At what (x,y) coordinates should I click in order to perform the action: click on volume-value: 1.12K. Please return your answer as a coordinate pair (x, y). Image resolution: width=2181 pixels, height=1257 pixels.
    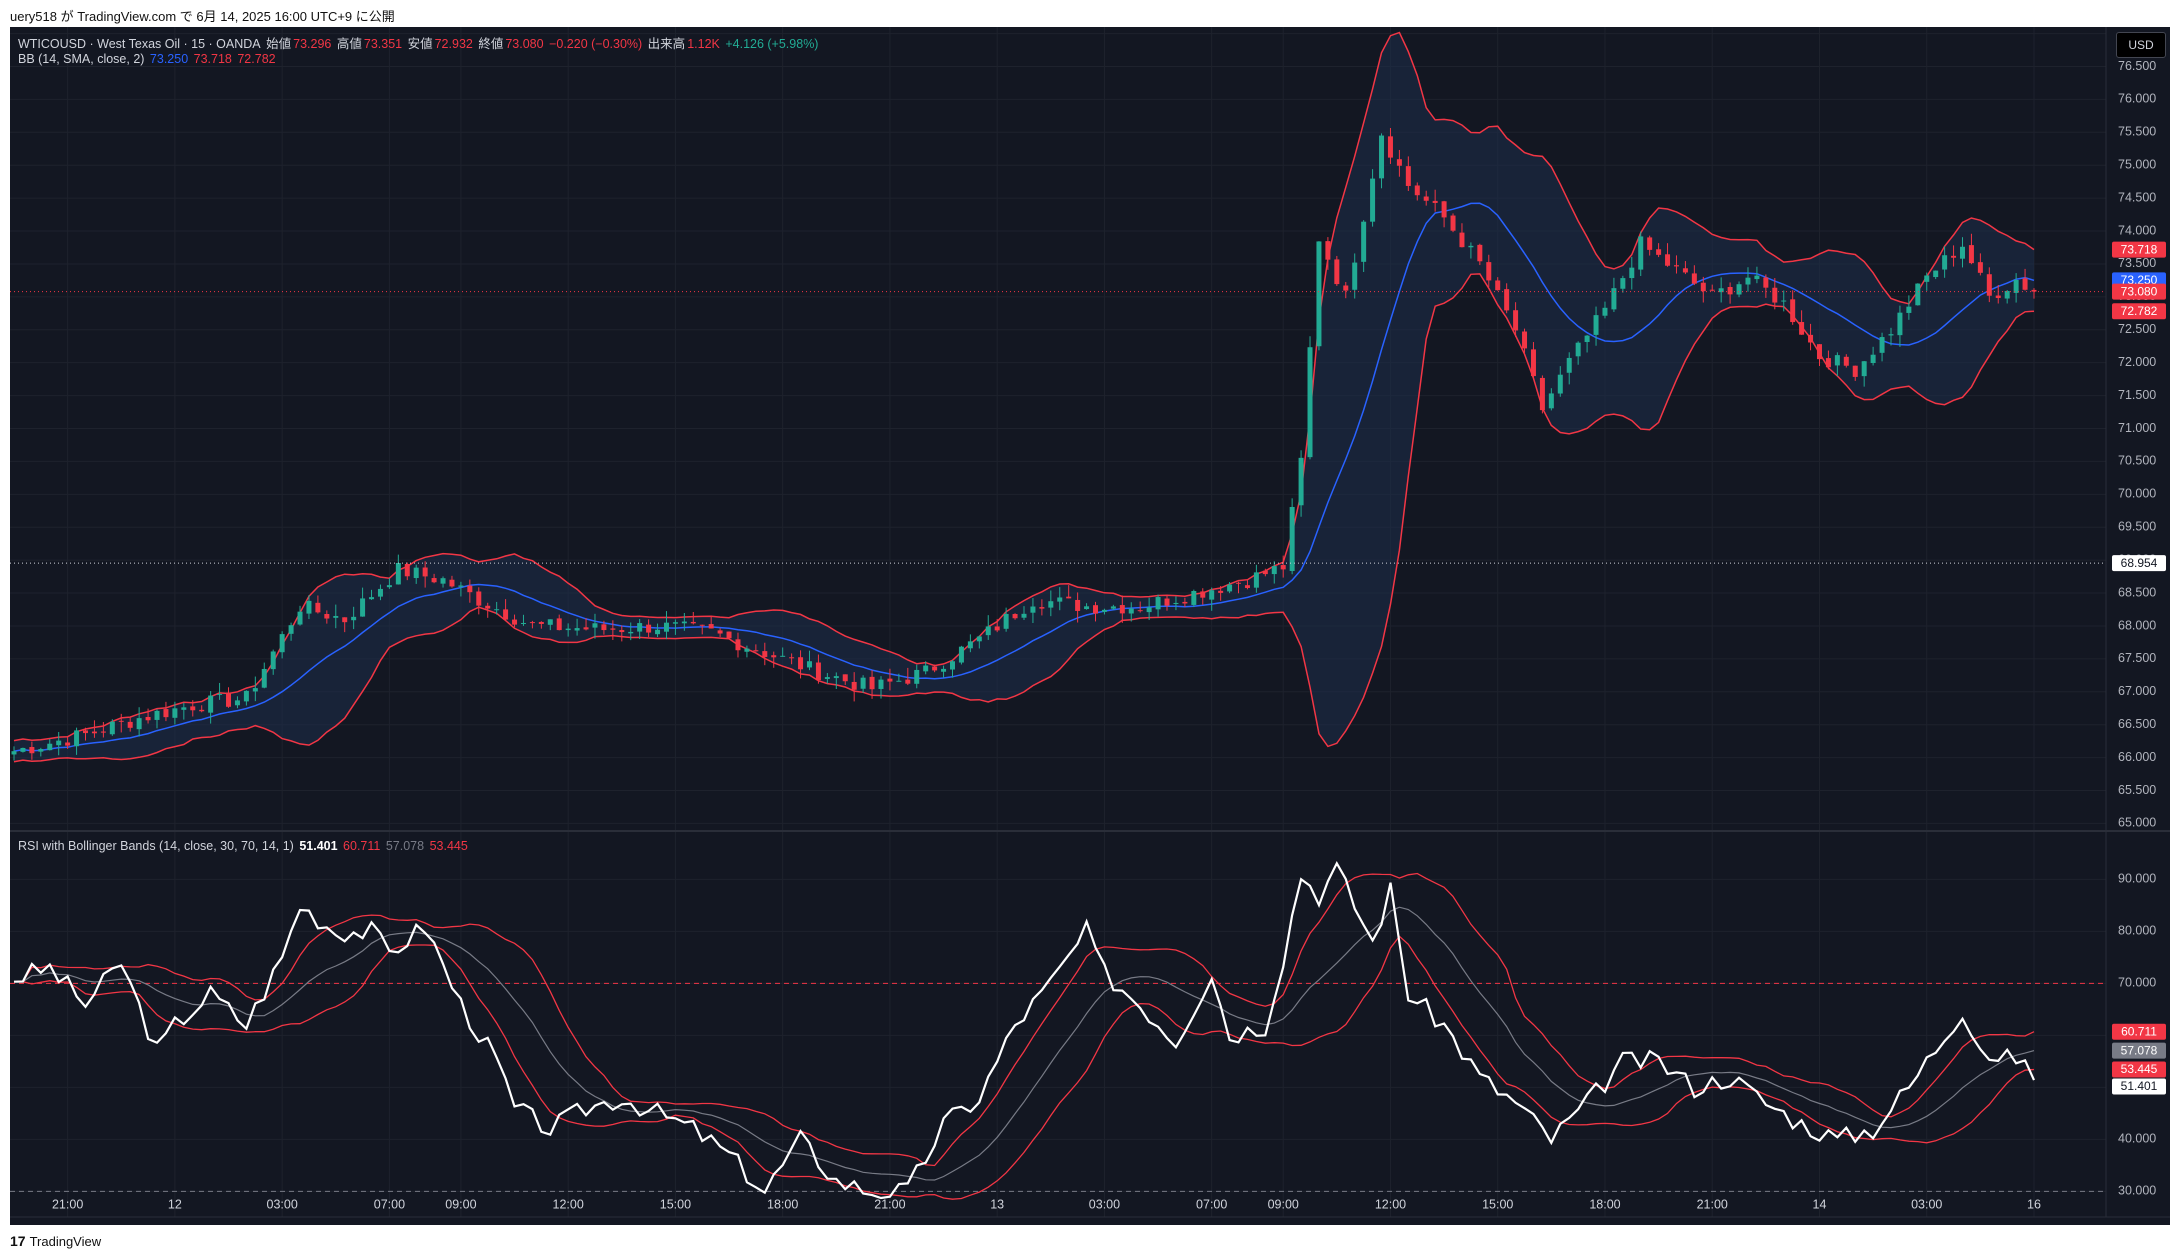
    Looking at the image, I should click on (703, 44).